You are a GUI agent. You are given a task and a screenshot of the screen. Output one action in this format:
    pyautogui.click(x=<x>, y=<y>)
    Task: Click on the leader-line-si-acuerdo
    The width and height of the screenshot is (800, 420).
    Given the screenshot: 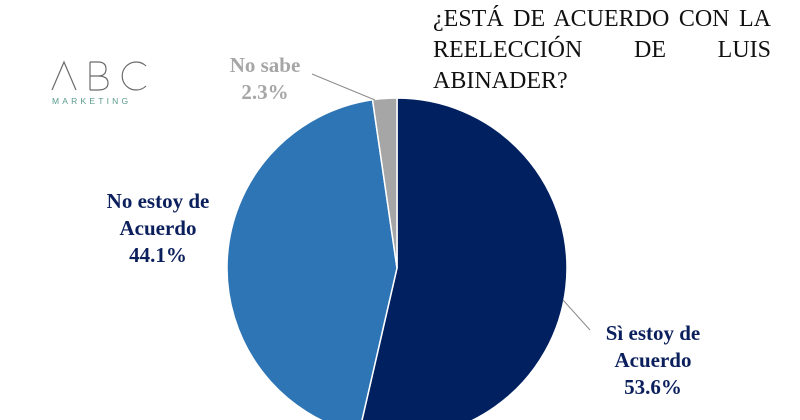 What is the action you would take?
    pyautogui.click(x=576, y=315)
    